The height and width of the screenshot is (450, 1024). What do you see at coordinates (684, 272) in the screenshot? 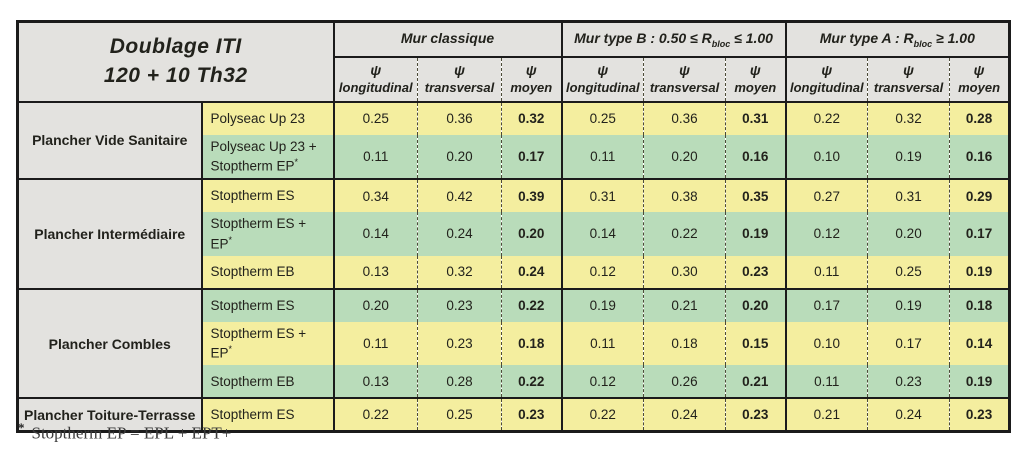
I see `value-cell: 0.30` at bounding box center [684, 272].